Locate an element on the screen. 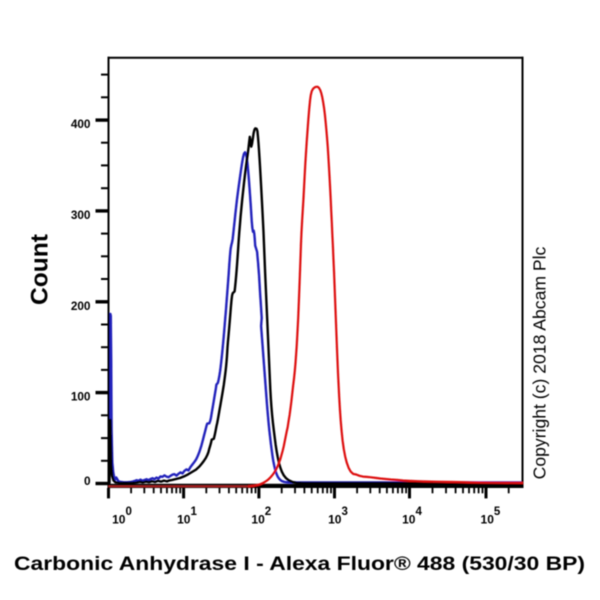 Image resolution: width=600 pixels, height=600 pixels. svg-text: Copyright (c) 2018 Abcam Plc is located at coordinates (539, 362).